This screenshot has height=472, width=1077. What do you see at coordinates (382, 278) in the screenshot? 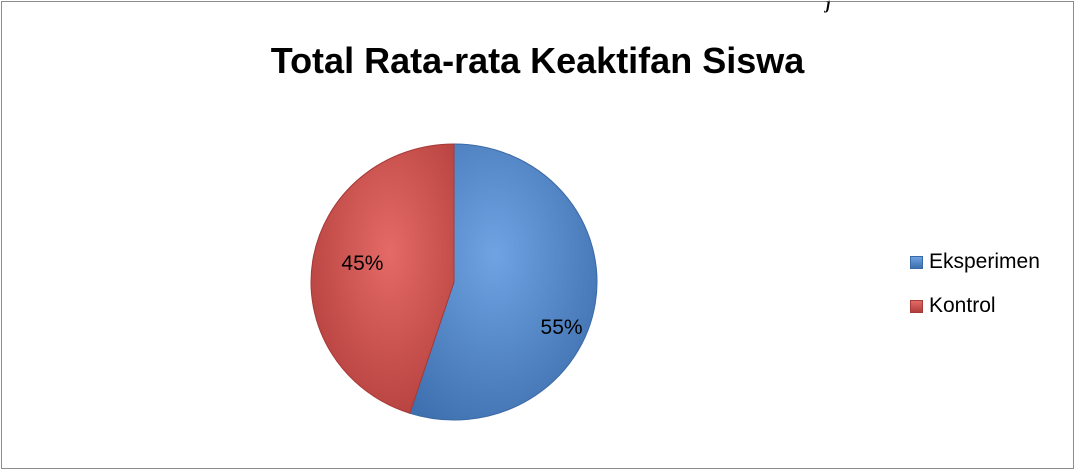
I see `pie-slice-kontrol` at bounding box center [382, 278].